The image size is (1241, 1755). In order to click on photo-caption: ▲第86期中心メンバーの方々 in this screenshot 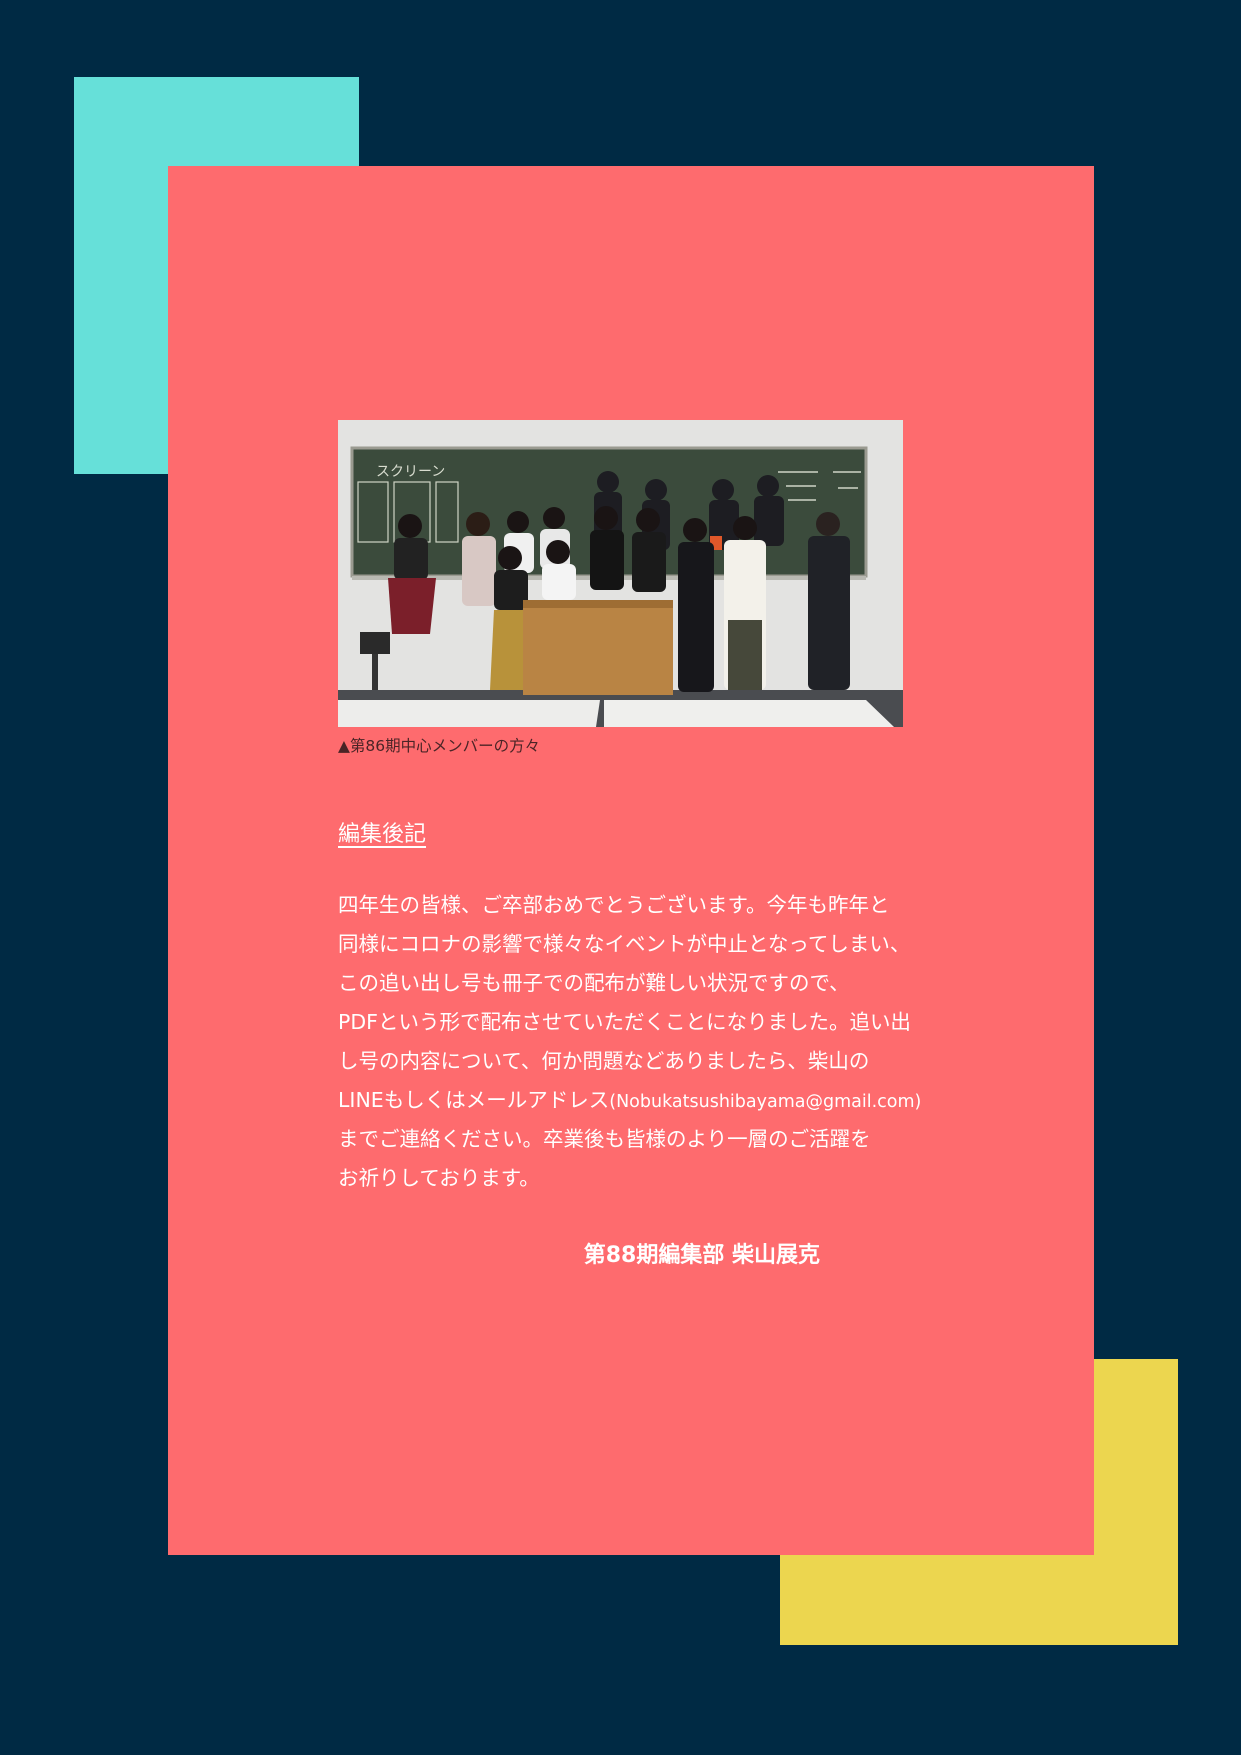, I will do `click(439, 746)`.